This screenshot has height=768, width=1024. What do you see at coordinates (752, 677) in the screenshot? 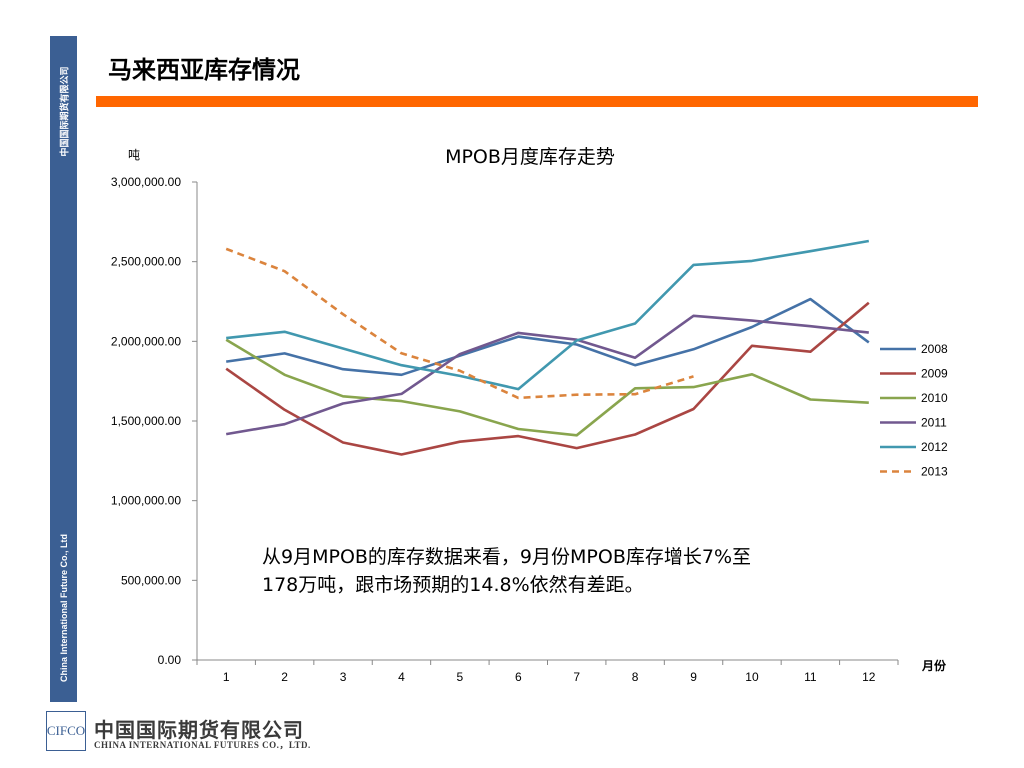
I see `x-tick-label: 10` at bounding box center [752, 677].